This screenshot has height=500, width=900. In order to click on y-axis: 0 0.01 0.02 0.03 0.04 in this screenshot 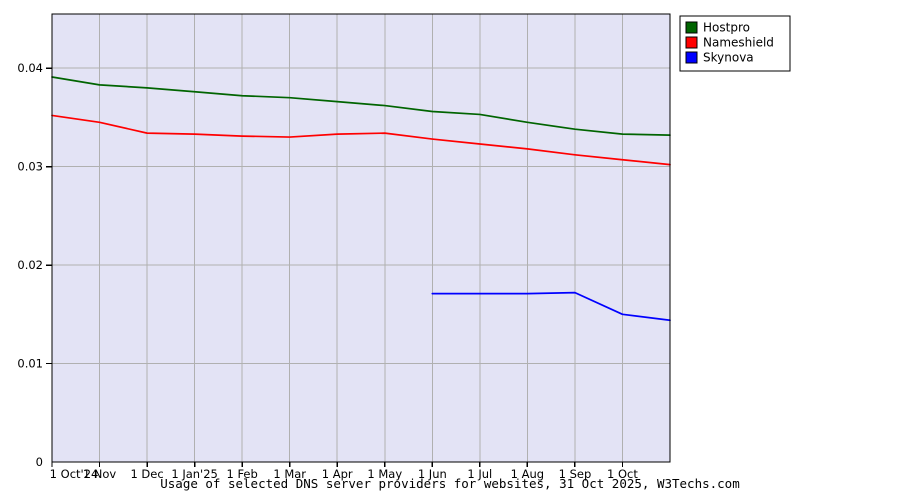, I will do `click(34, 265)`.